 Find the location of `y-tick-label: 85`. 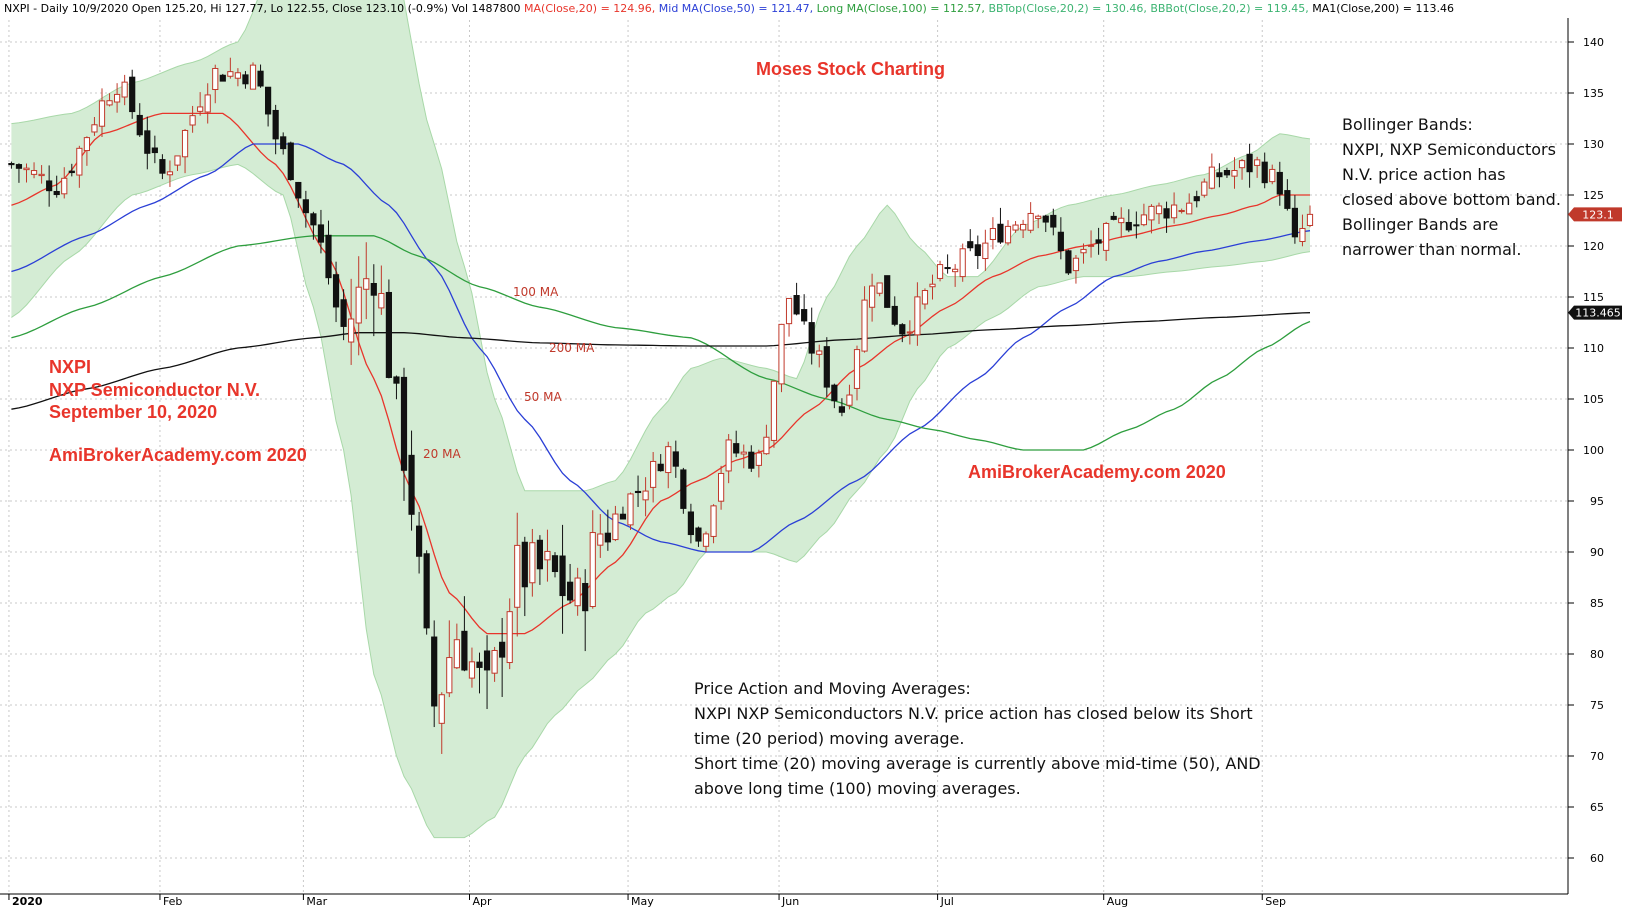

y-tick-label: 85 is located at coordinates (1597, 603).